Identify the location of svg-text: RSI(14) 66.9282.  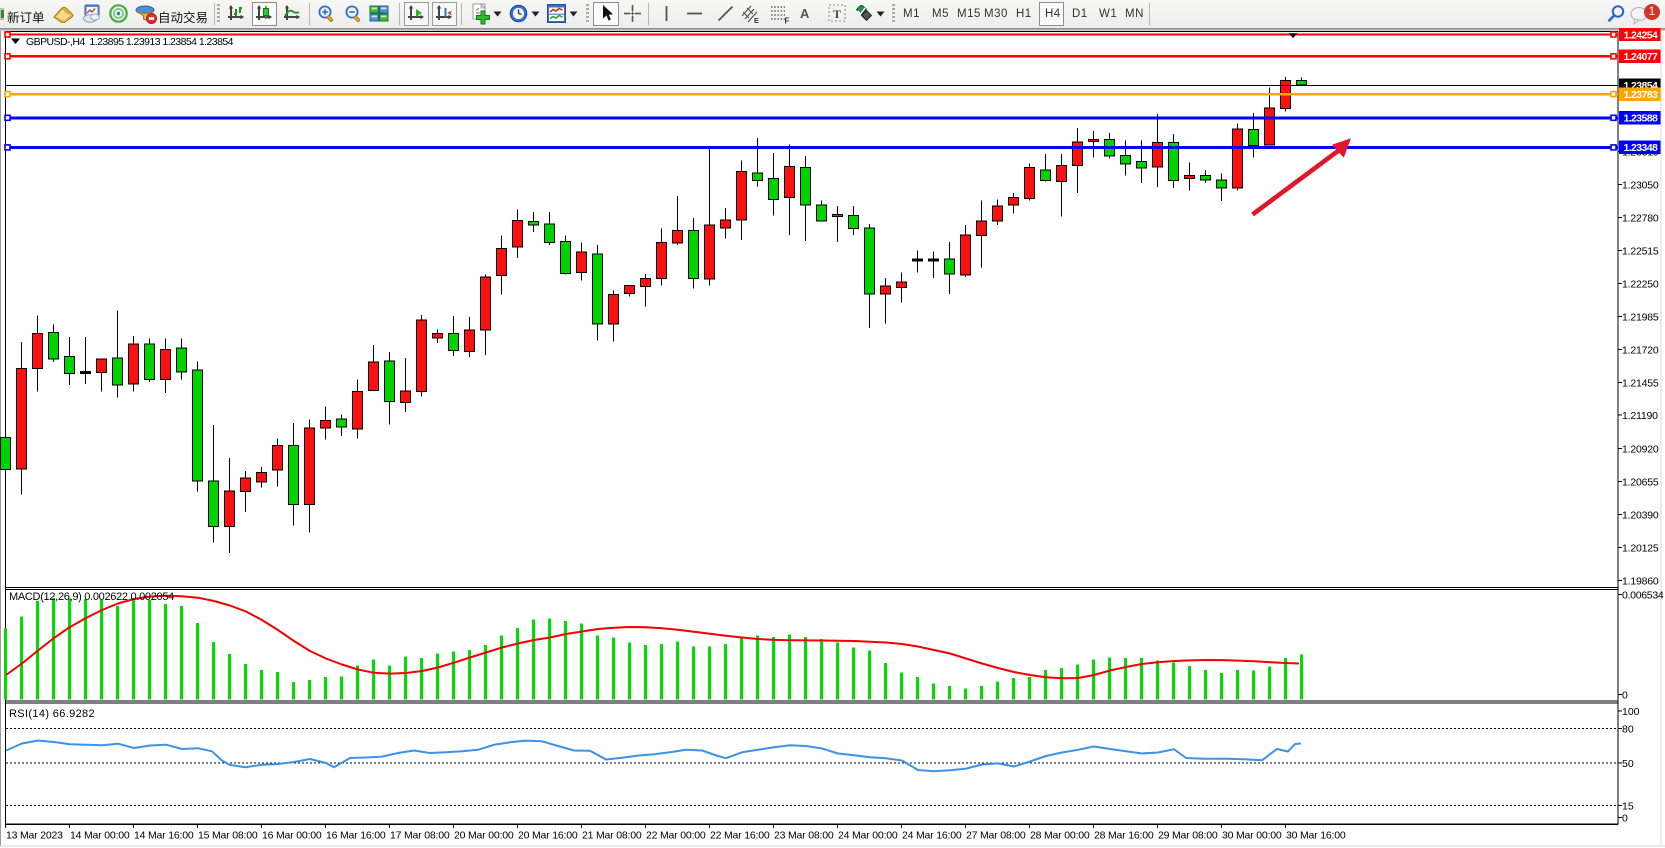
(52, 714).